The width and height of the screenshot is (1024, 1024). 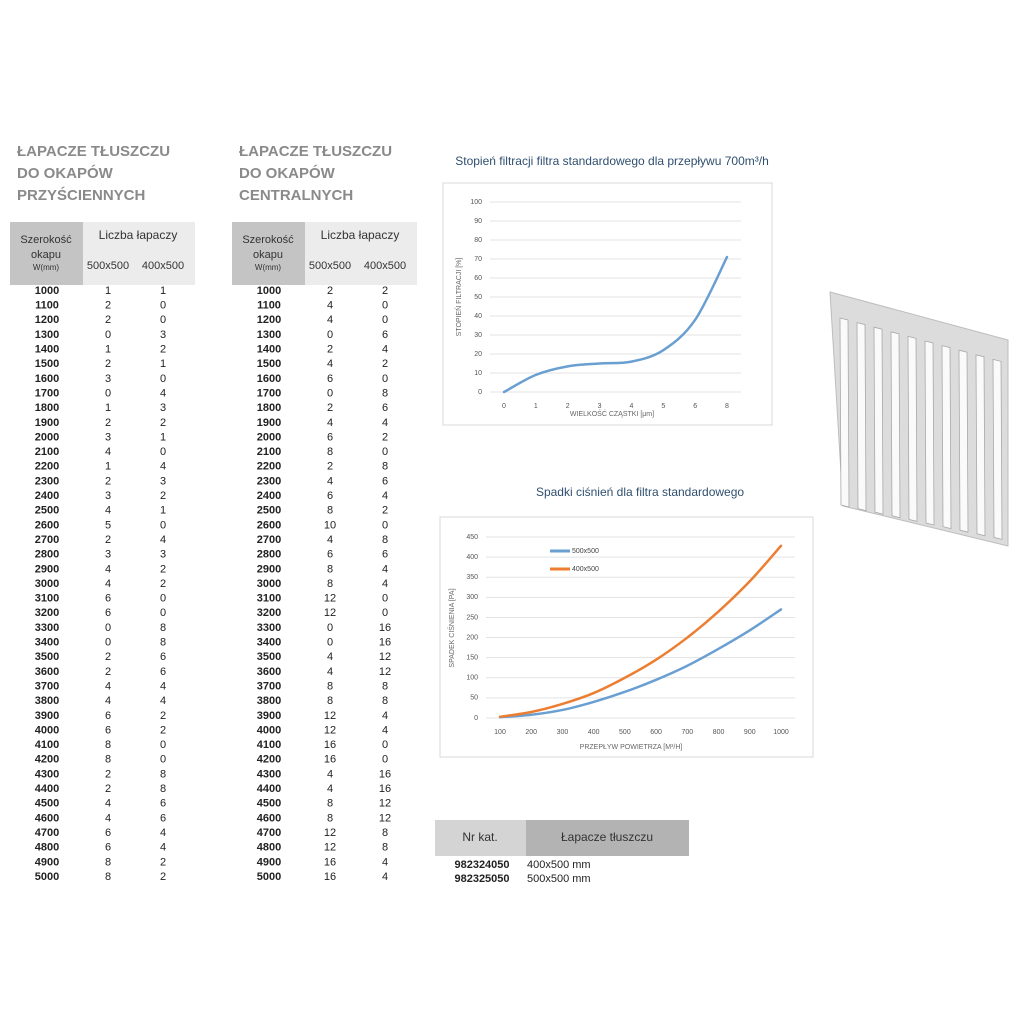 I want to click on table-cell: 2000, so click(x=47, y=437).